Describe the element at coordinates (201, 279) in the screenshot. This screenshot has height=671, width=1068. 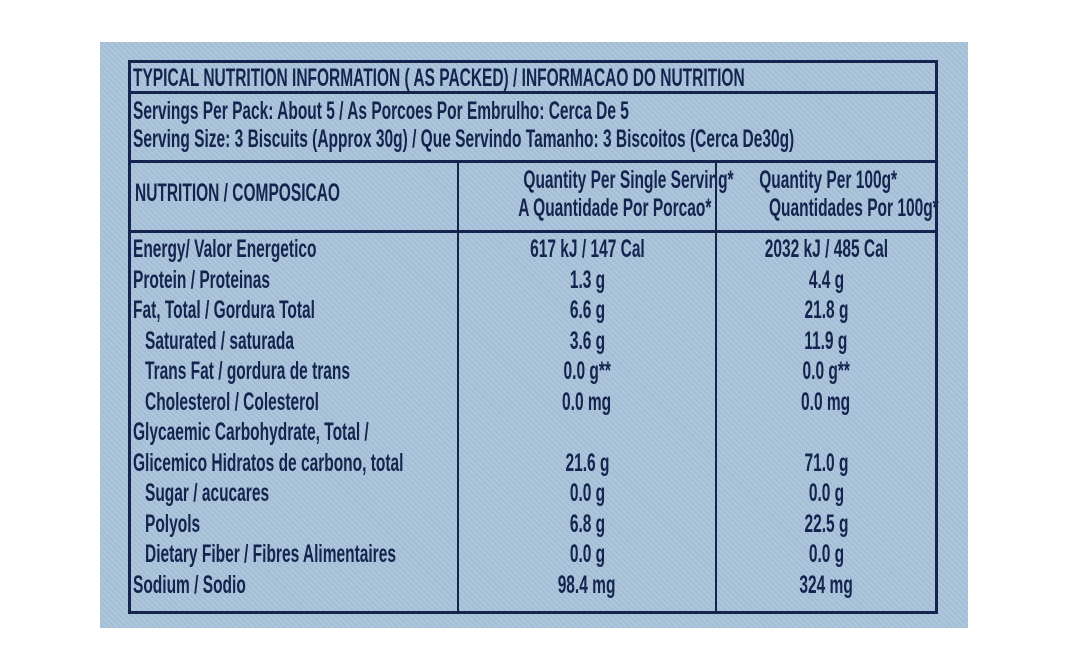
I see `nutrient-name: Protein / Proteinas` at that location.